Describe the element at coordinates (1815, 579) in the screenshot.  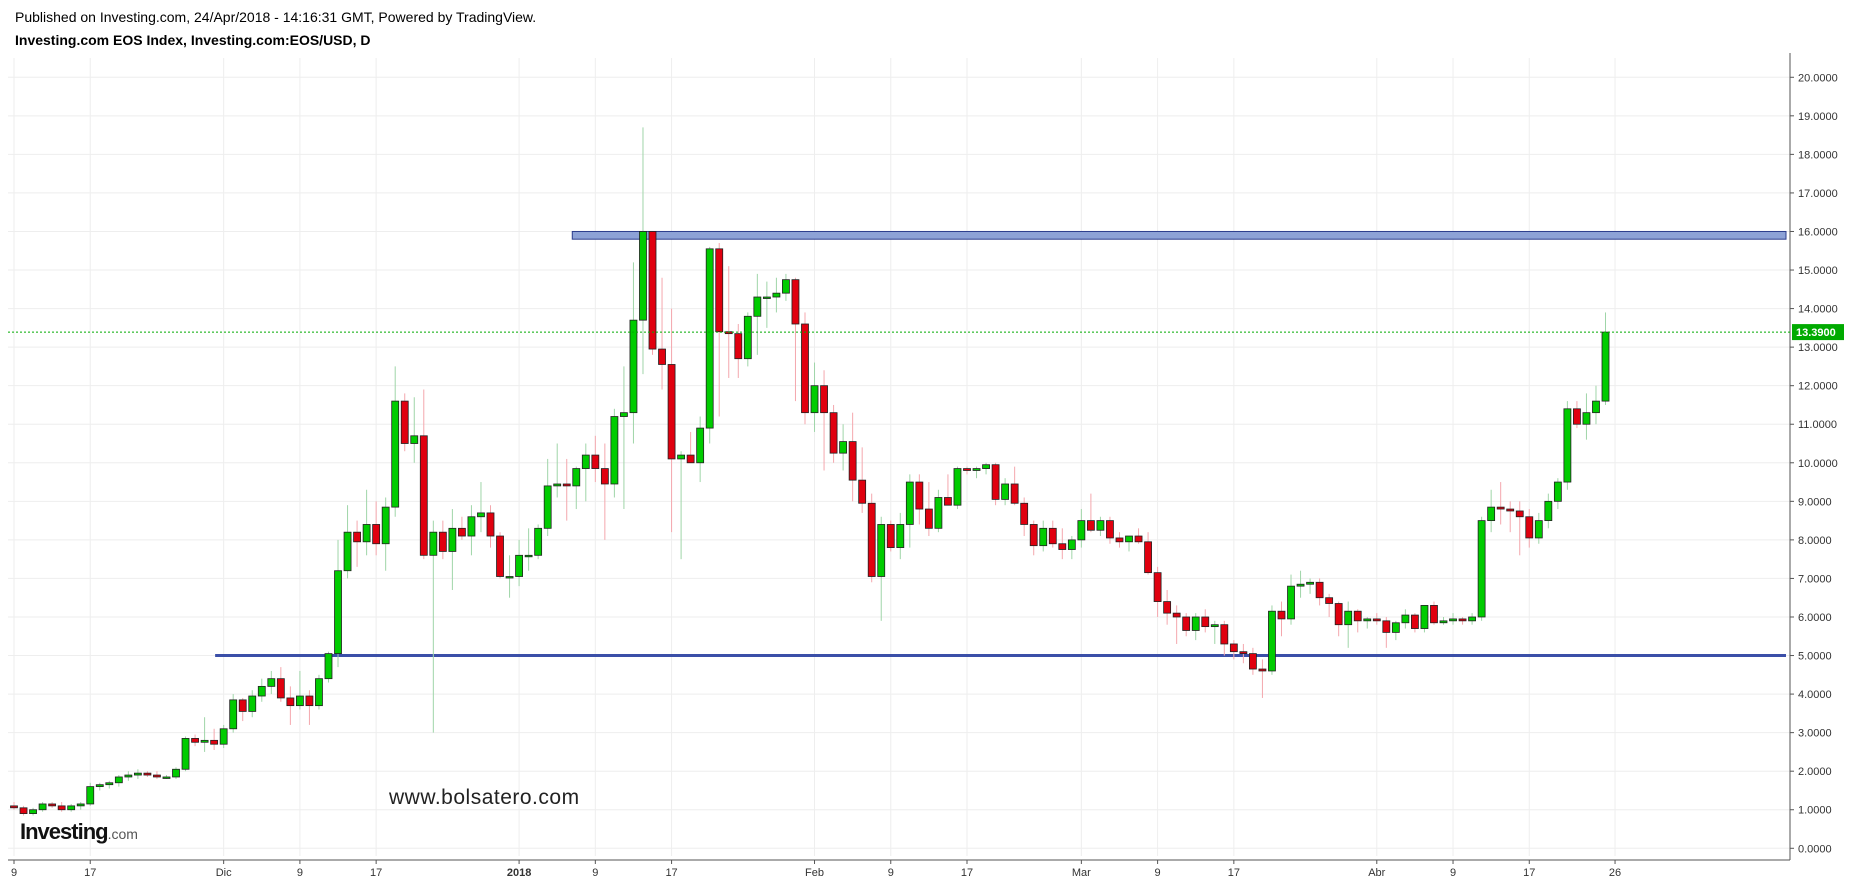
I see `y-tick-label: 7.0000` at that location.